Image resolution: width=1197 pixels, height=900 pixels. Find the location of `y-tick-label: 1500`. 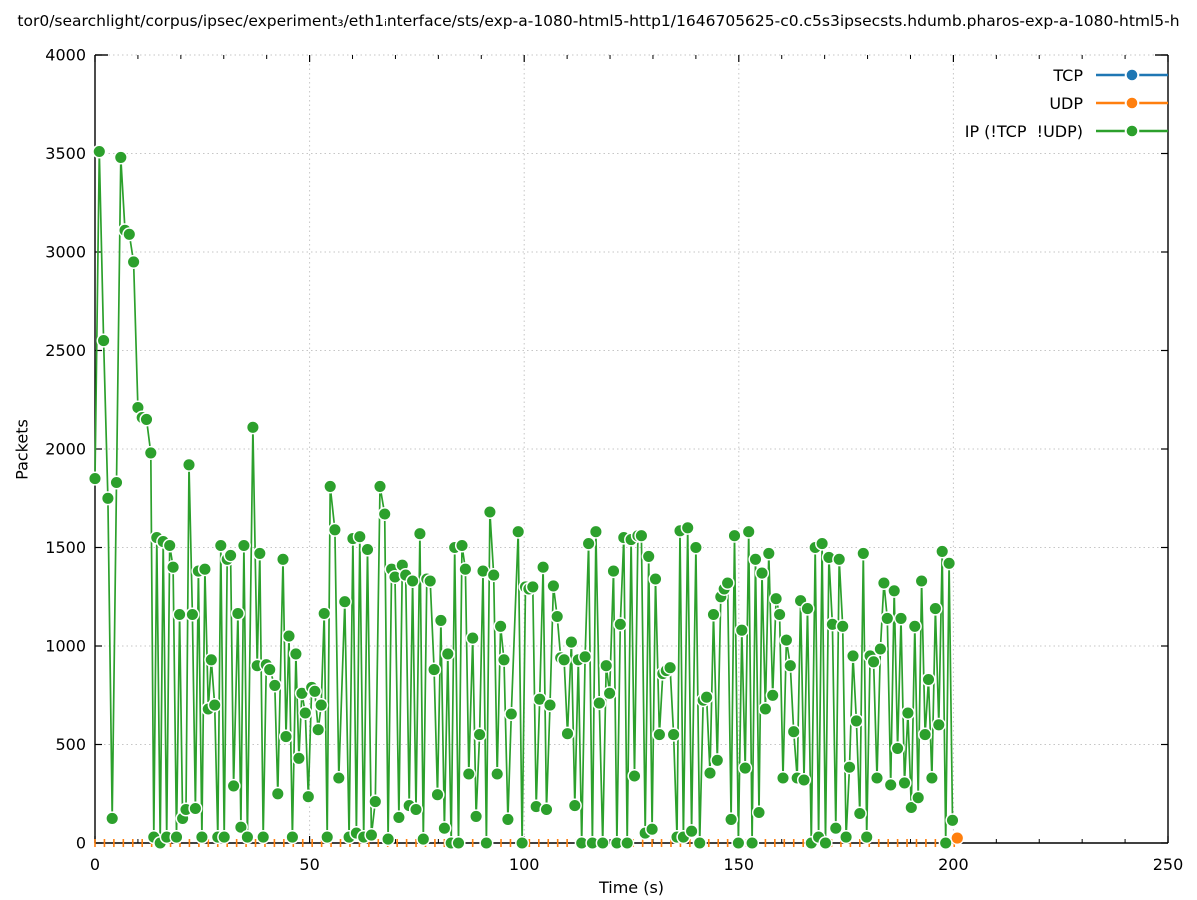

y-tick-label: 1500 is located at coordinates (65, 547).